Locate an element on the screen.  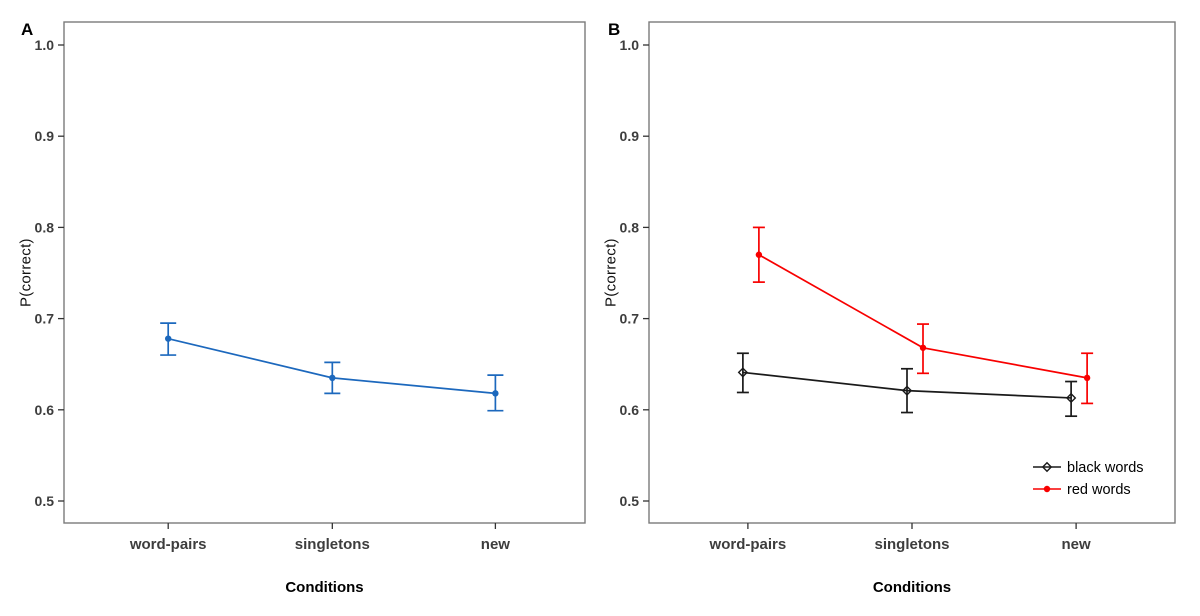
panel-b-x-axis-title: Conditions is located at coordinates (912, 587).